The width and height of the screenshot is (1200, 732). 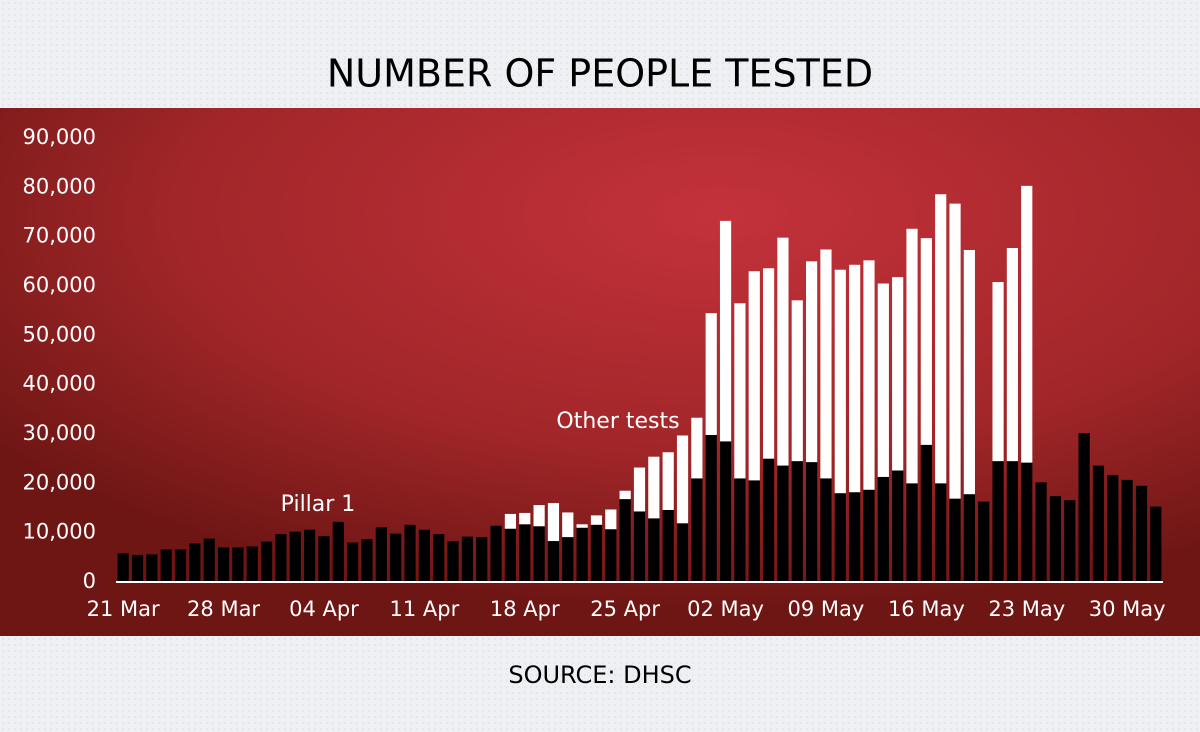 What do you see at coordinates (59, 482) in the screenshot?
I see `y-tick-label: 20,000` at bounding box center [59, 482].